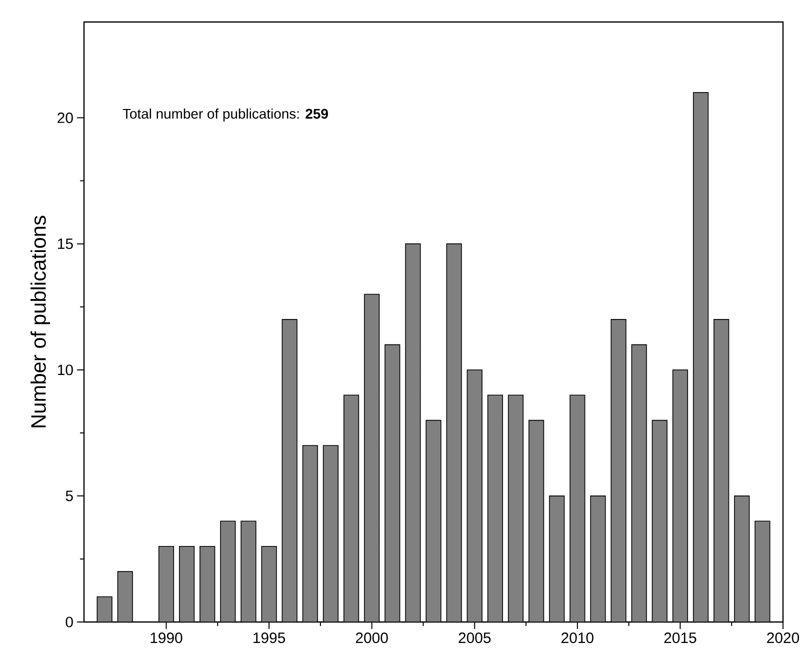  I want to click on y-tick-label: 15, so click(65, 244).